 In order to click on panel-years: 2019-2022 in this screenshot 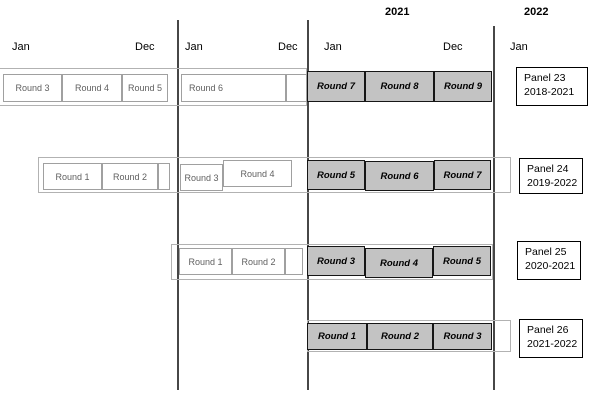, I will do `click(552, 182)`.